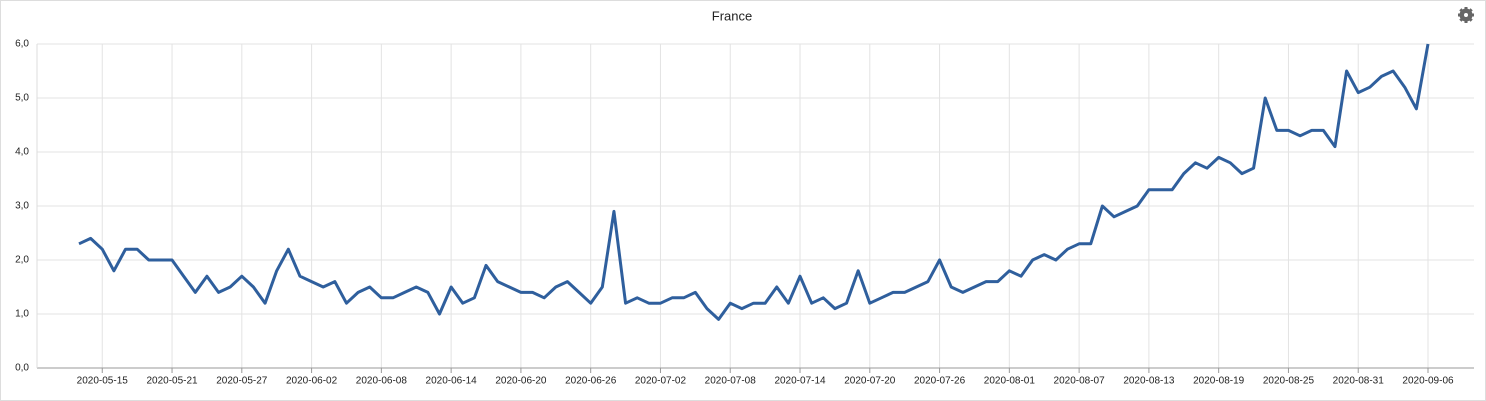 This screenshot has height=401, width=1486. Describe the element at coordinates (1359, 381) in the screenshot. I see `x-tick-label: 2020-08-31` at that location.